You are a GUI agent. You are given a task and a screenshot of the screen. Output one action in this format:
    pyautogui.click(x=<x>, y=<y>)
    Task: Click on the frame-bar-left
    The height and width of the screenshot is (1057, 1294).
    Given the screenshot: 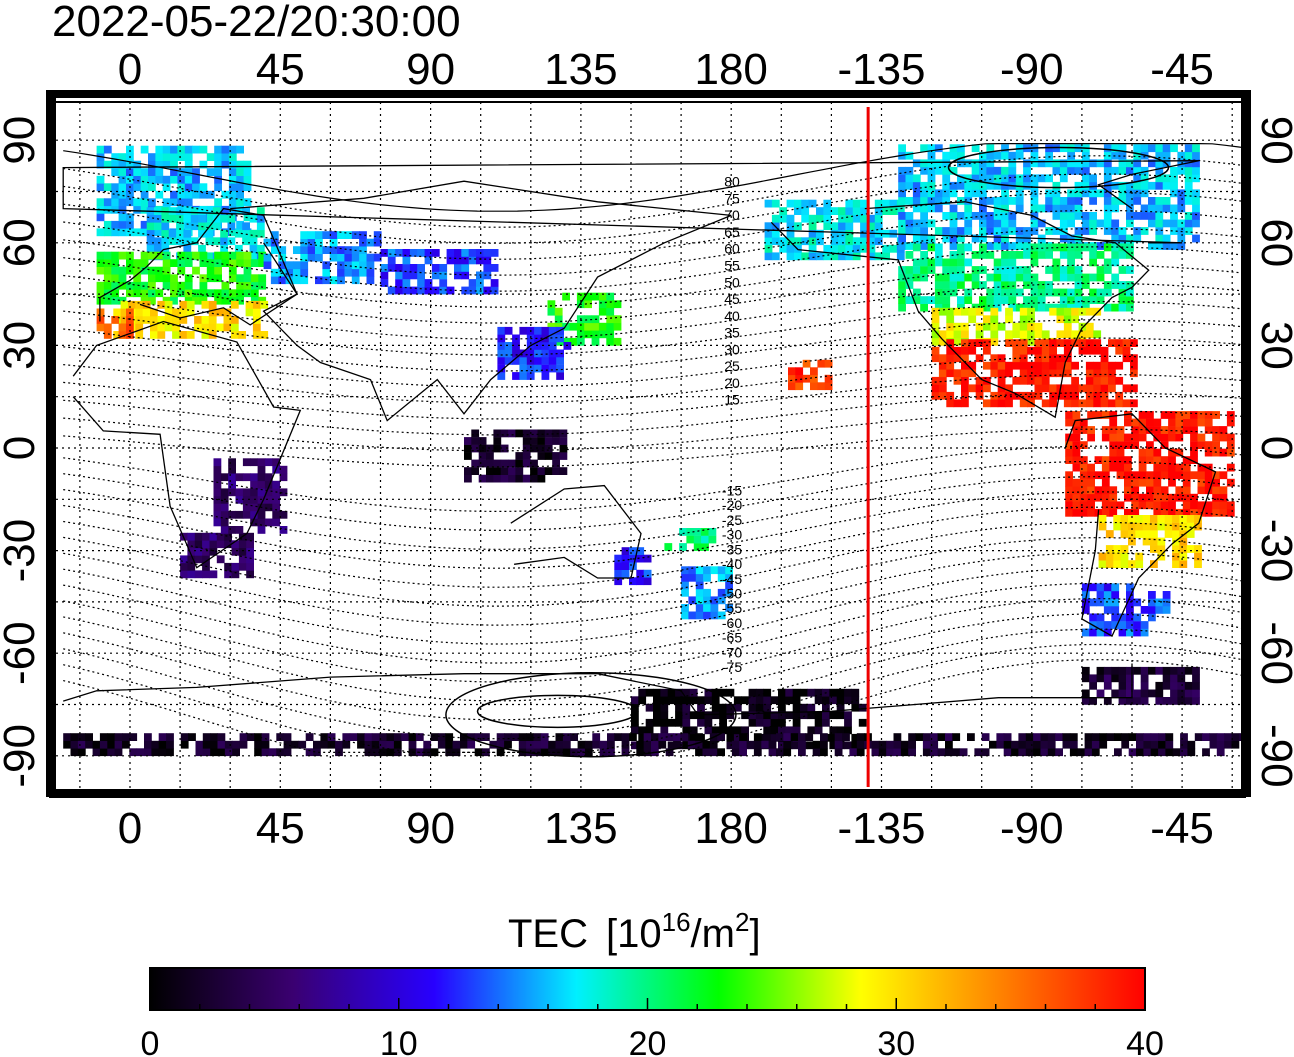 What is the action you would take?
    pyautogui.click(x=51, y=443)
    